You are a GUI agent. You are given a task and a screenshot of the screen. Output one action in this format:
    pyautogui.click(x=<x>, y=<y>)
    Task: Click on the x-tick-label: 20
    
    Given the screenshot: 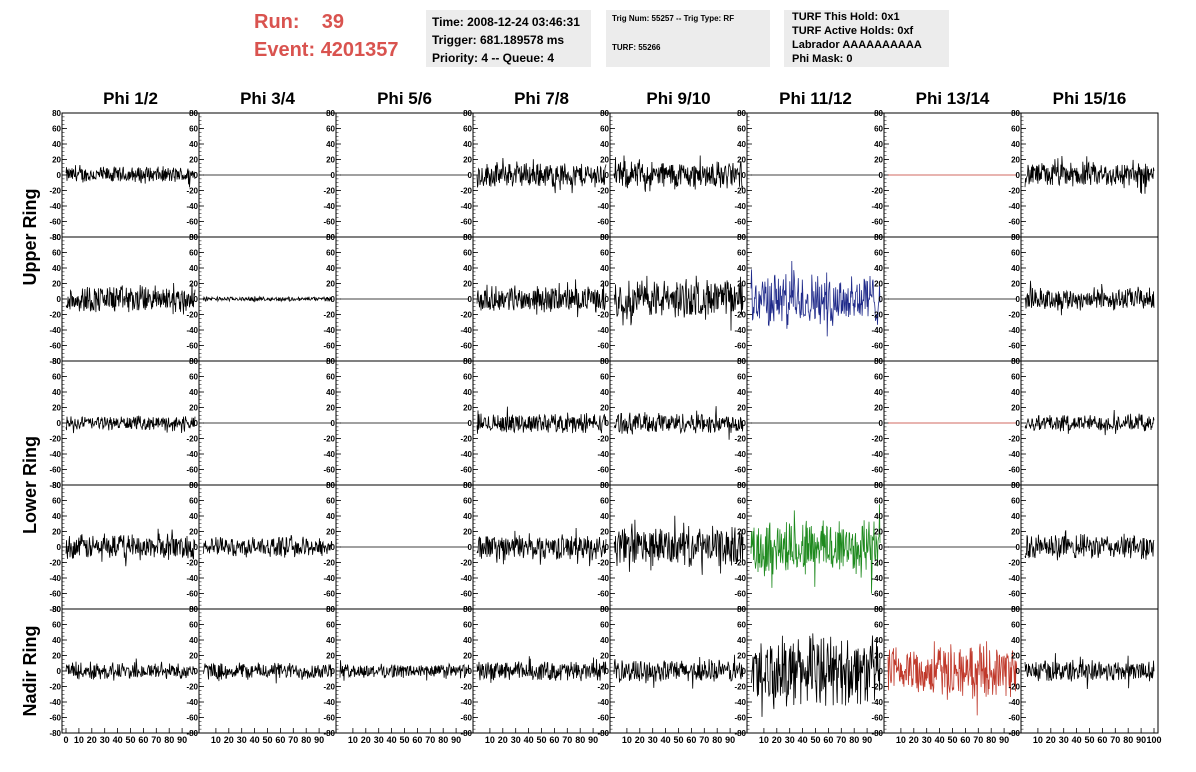 What is the action you would take?
    pyautogui.click(x=777, y=740)
    